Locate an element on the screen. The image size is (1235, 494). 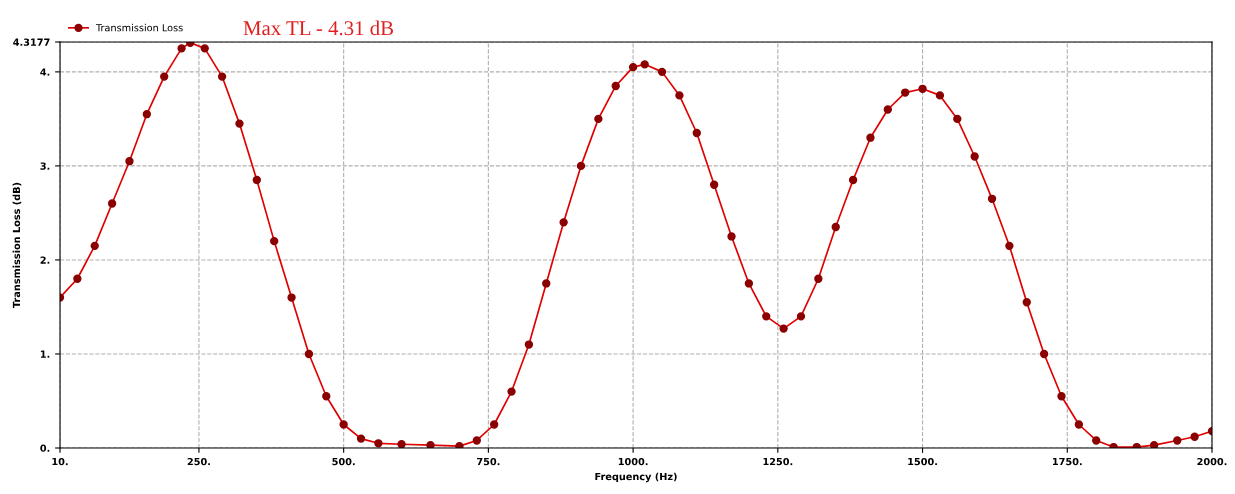
y-tick-label: 1. is located at coordinates (45, 354).